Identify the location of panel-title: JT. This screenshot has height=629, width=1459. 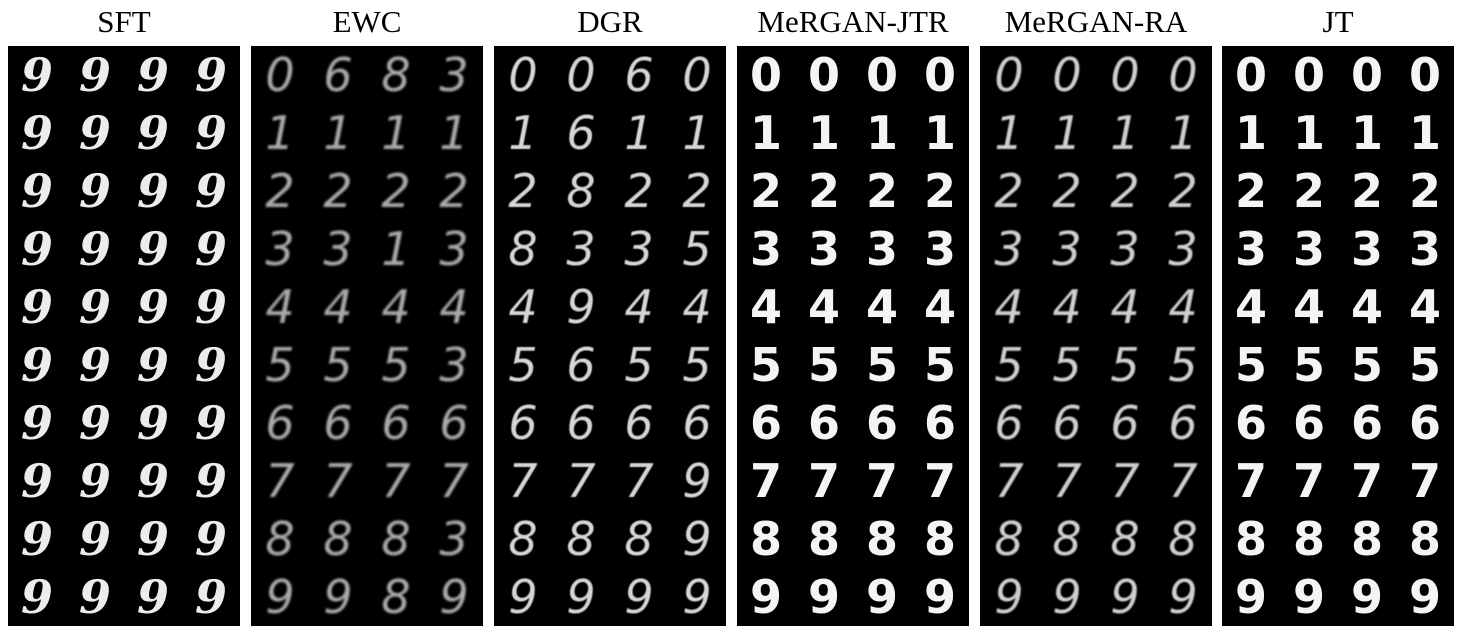
(1338, 21).